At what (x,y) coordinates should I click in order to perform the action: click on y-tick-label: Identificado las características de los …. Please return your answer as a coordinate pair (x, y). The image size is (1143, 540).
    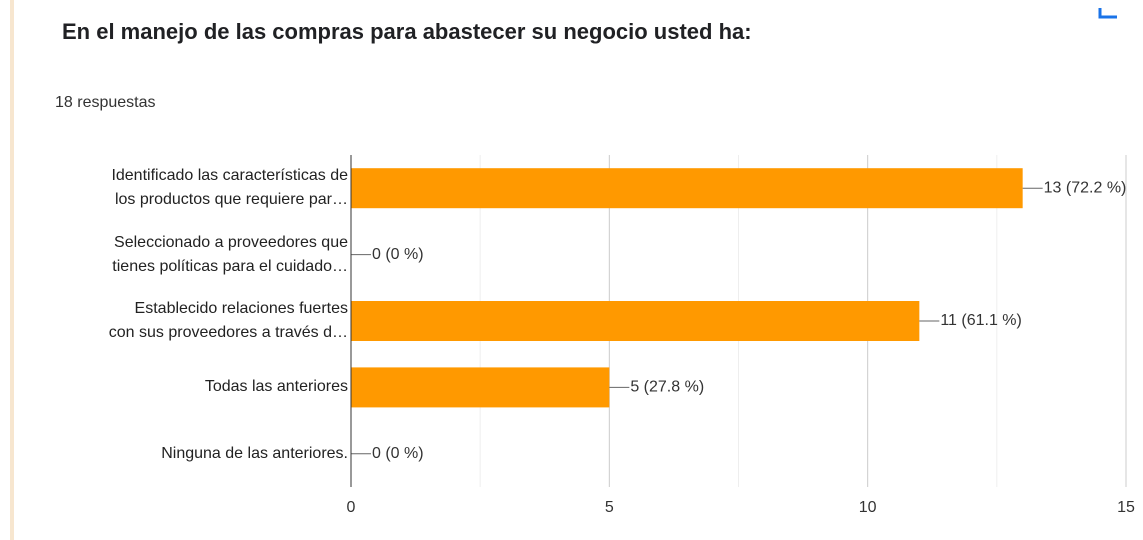
    Looking at the image, I should click on (229, 188).